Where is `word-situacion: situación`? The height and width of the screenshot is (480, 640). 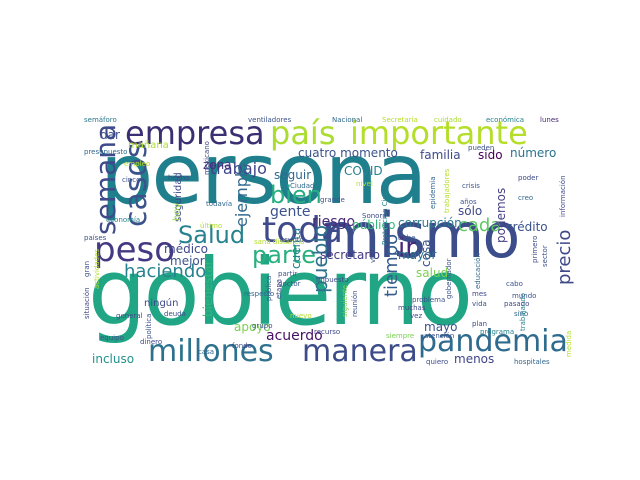
word-situacion: situación is located at coordinates (87, 303).